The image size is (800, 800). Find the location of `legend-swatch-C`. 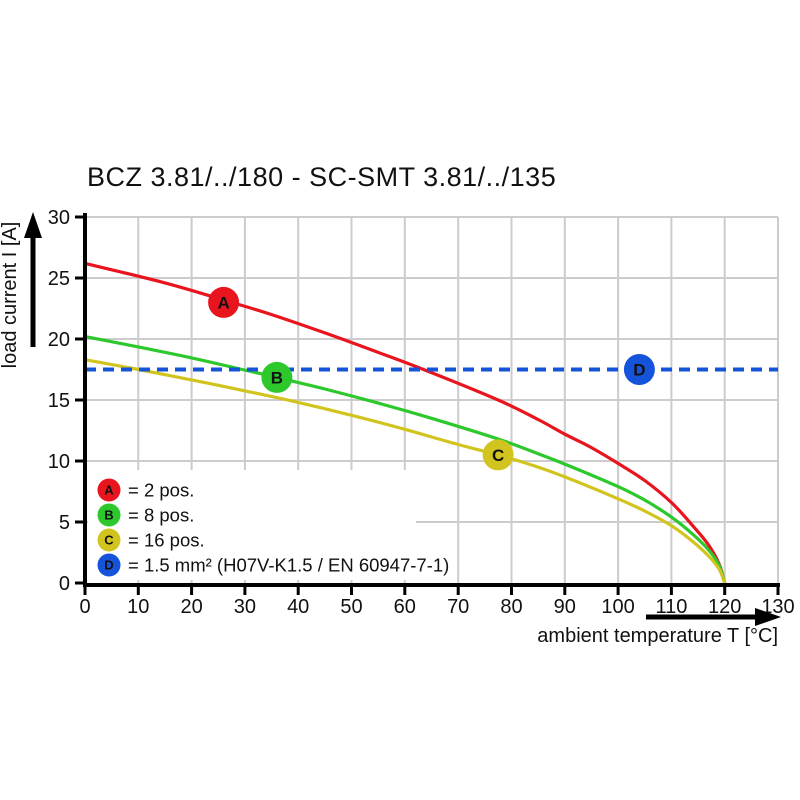

legend-swatch-C is located at coordinates (109, 540).